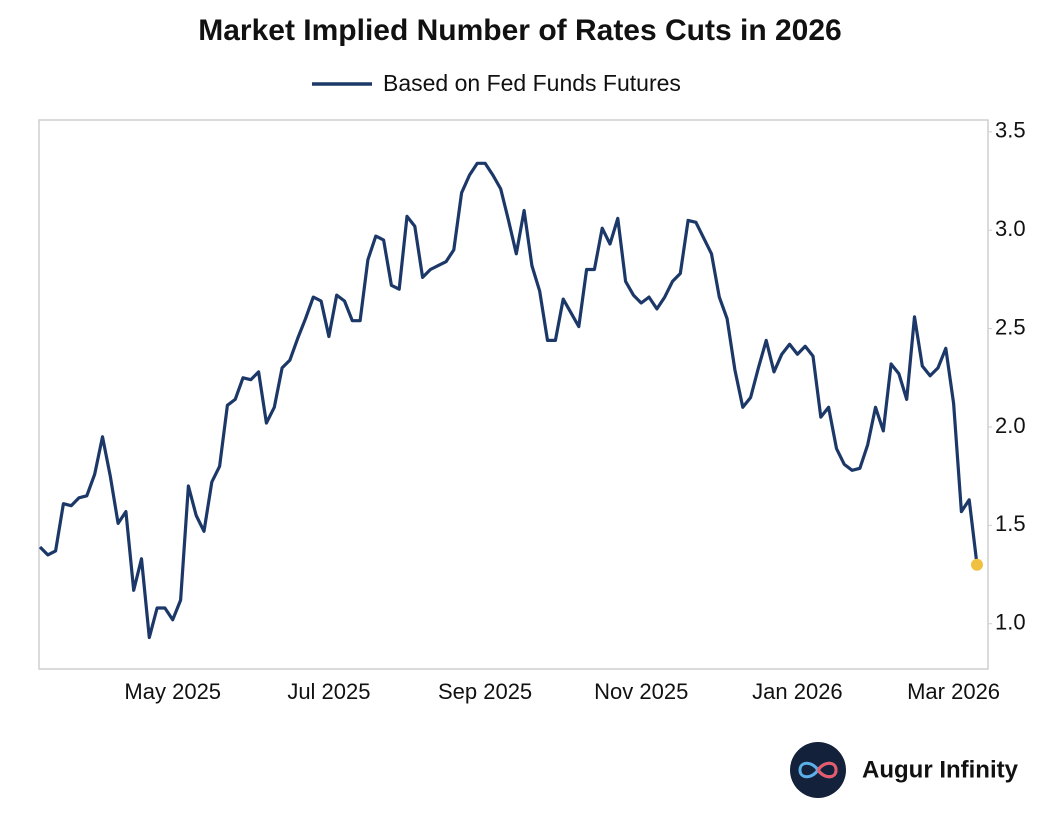 This screenshot has width=1040, height=817. Describe the element at coordinates (485, 691) in the screenshot. I see `x-tick-label: Sep 2025` at that location.